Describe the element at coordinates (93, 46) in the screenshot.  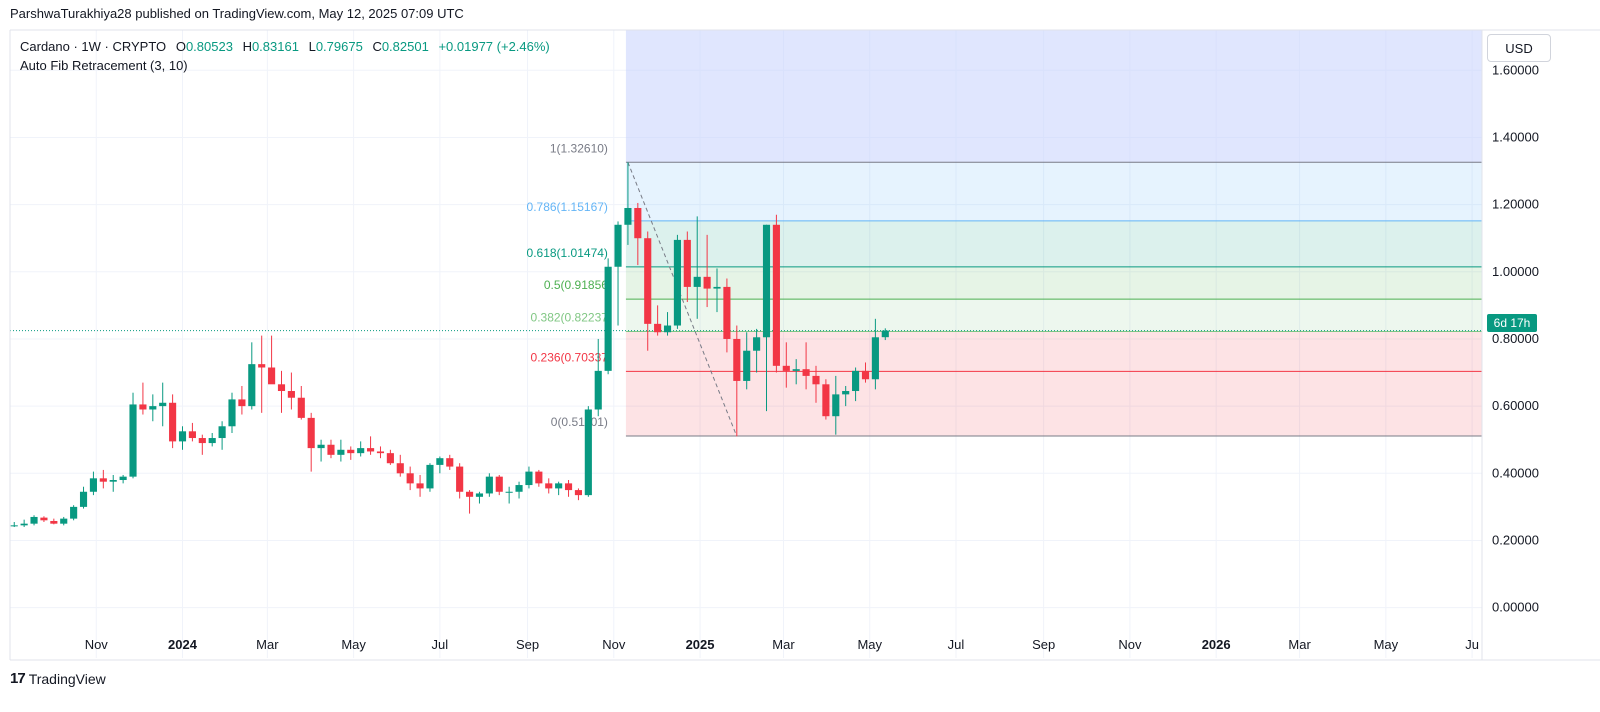
I see `symbol-label: Cardano · 1W · CRYPTO` at that location.